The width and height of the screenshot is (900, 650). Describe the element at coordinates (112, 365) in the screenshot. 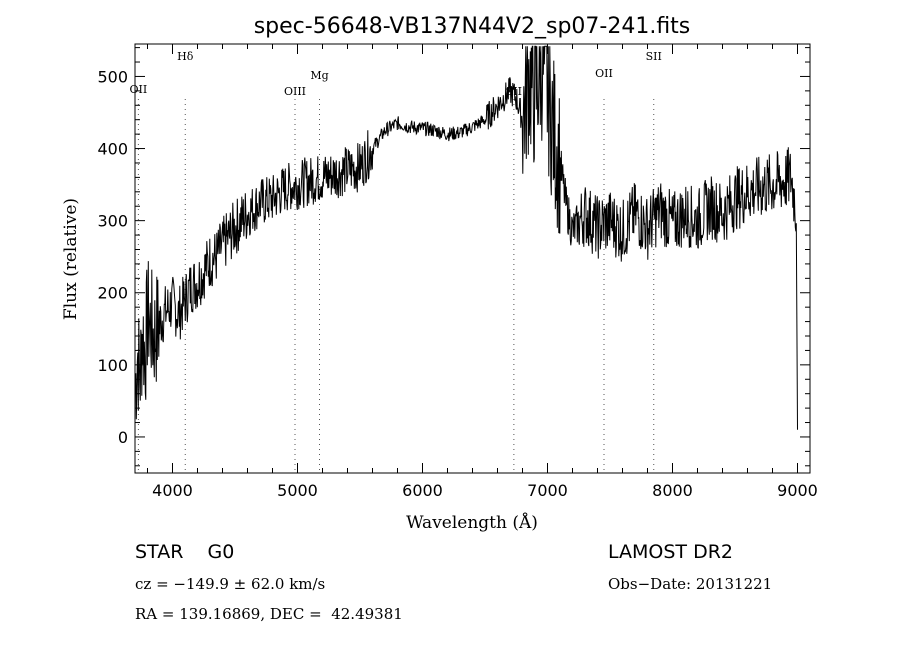

I see `y-tick-label: 100` at that location.